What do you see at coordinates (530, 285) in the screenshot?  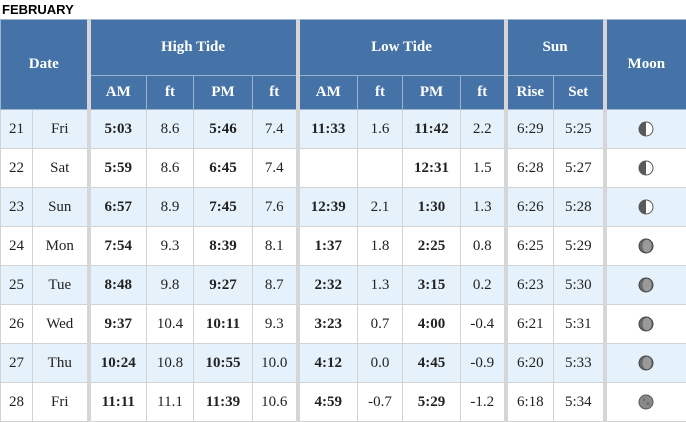 I see `sunrise-time: 6:23` at bounding box center [530, 285].